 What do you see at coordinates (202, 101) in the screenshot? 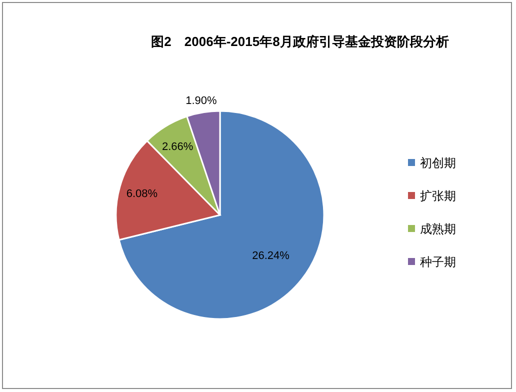
I see `data-label: 1.90%` at bounding box center [202, 101].